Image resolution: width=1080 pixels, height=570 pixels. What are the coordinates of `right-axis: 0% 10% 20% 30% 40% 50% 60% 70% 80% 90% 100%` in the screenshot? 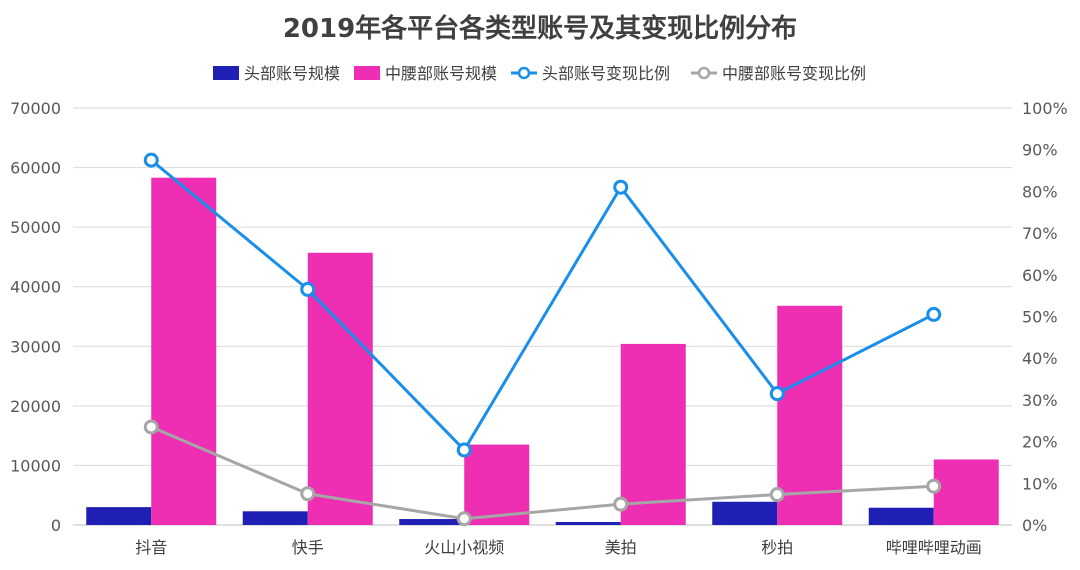 It's located at (1045, 317).